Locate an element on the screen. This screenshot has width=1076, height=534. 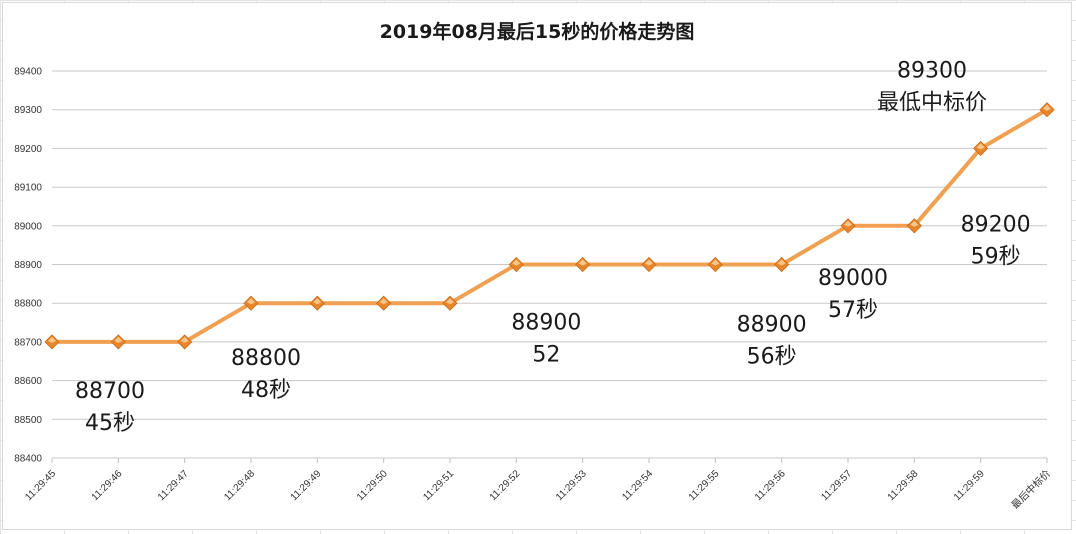
y-tick-label: 88500 is located at coordinates (28, 420).